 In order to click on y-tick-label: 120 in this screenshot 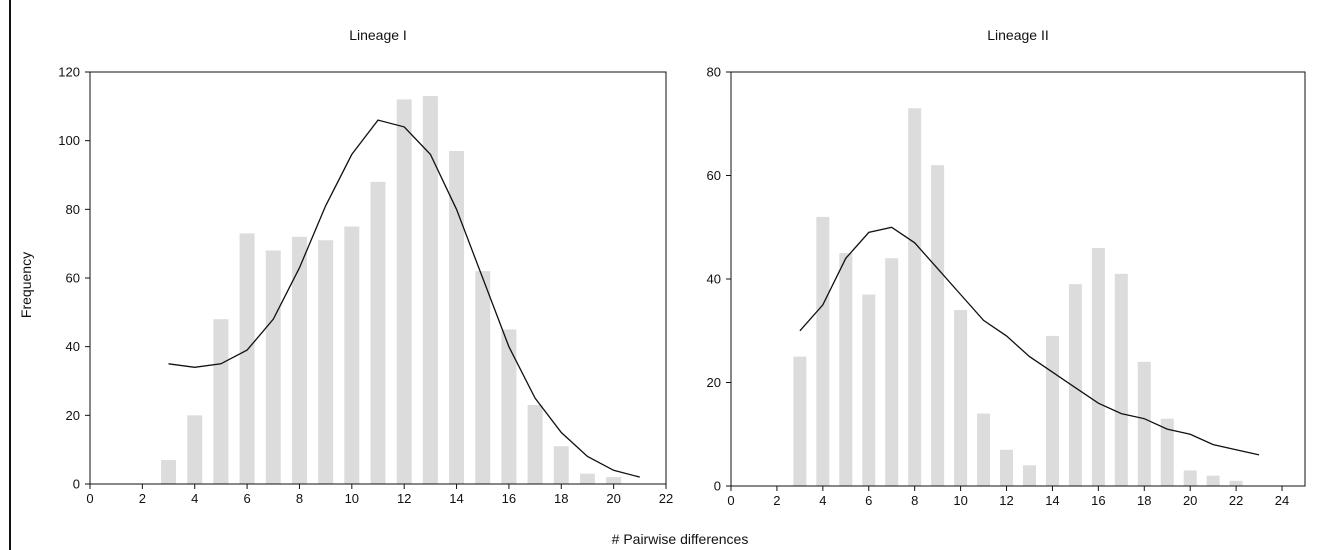, I will do `click(69, 72)`.